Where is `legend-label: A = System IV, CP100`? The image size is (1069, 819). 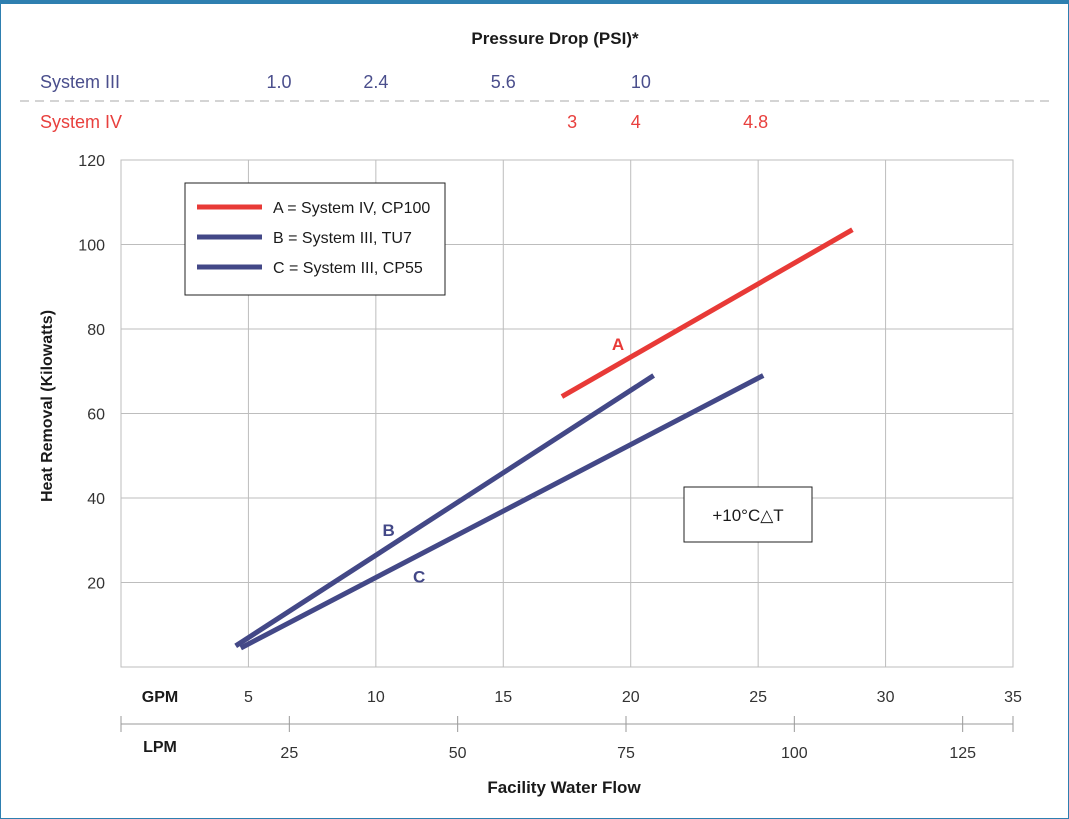
legend-label: A = System IV, CP100 is located at coordinates (351, 208).